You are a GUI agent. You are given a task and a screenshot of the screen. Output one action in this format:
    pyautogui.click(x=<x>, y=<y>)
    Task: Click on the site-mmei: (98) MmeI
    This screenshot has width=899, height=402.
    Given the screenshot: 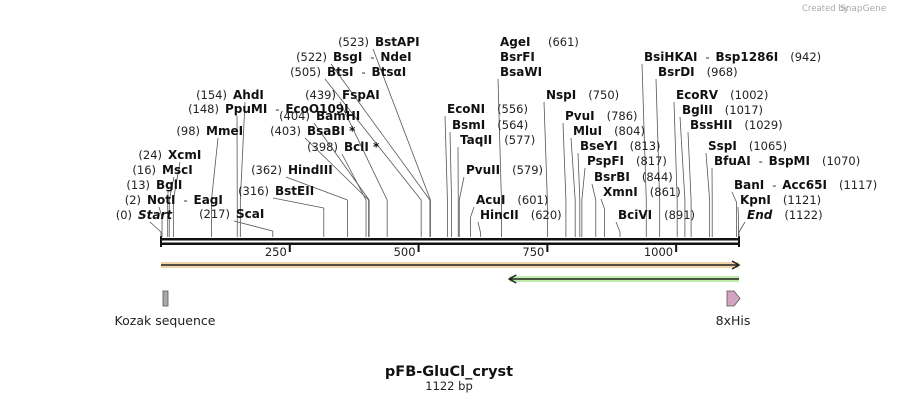 What is the action you would take?
    pyautogui.click(x=209, y=131)
    